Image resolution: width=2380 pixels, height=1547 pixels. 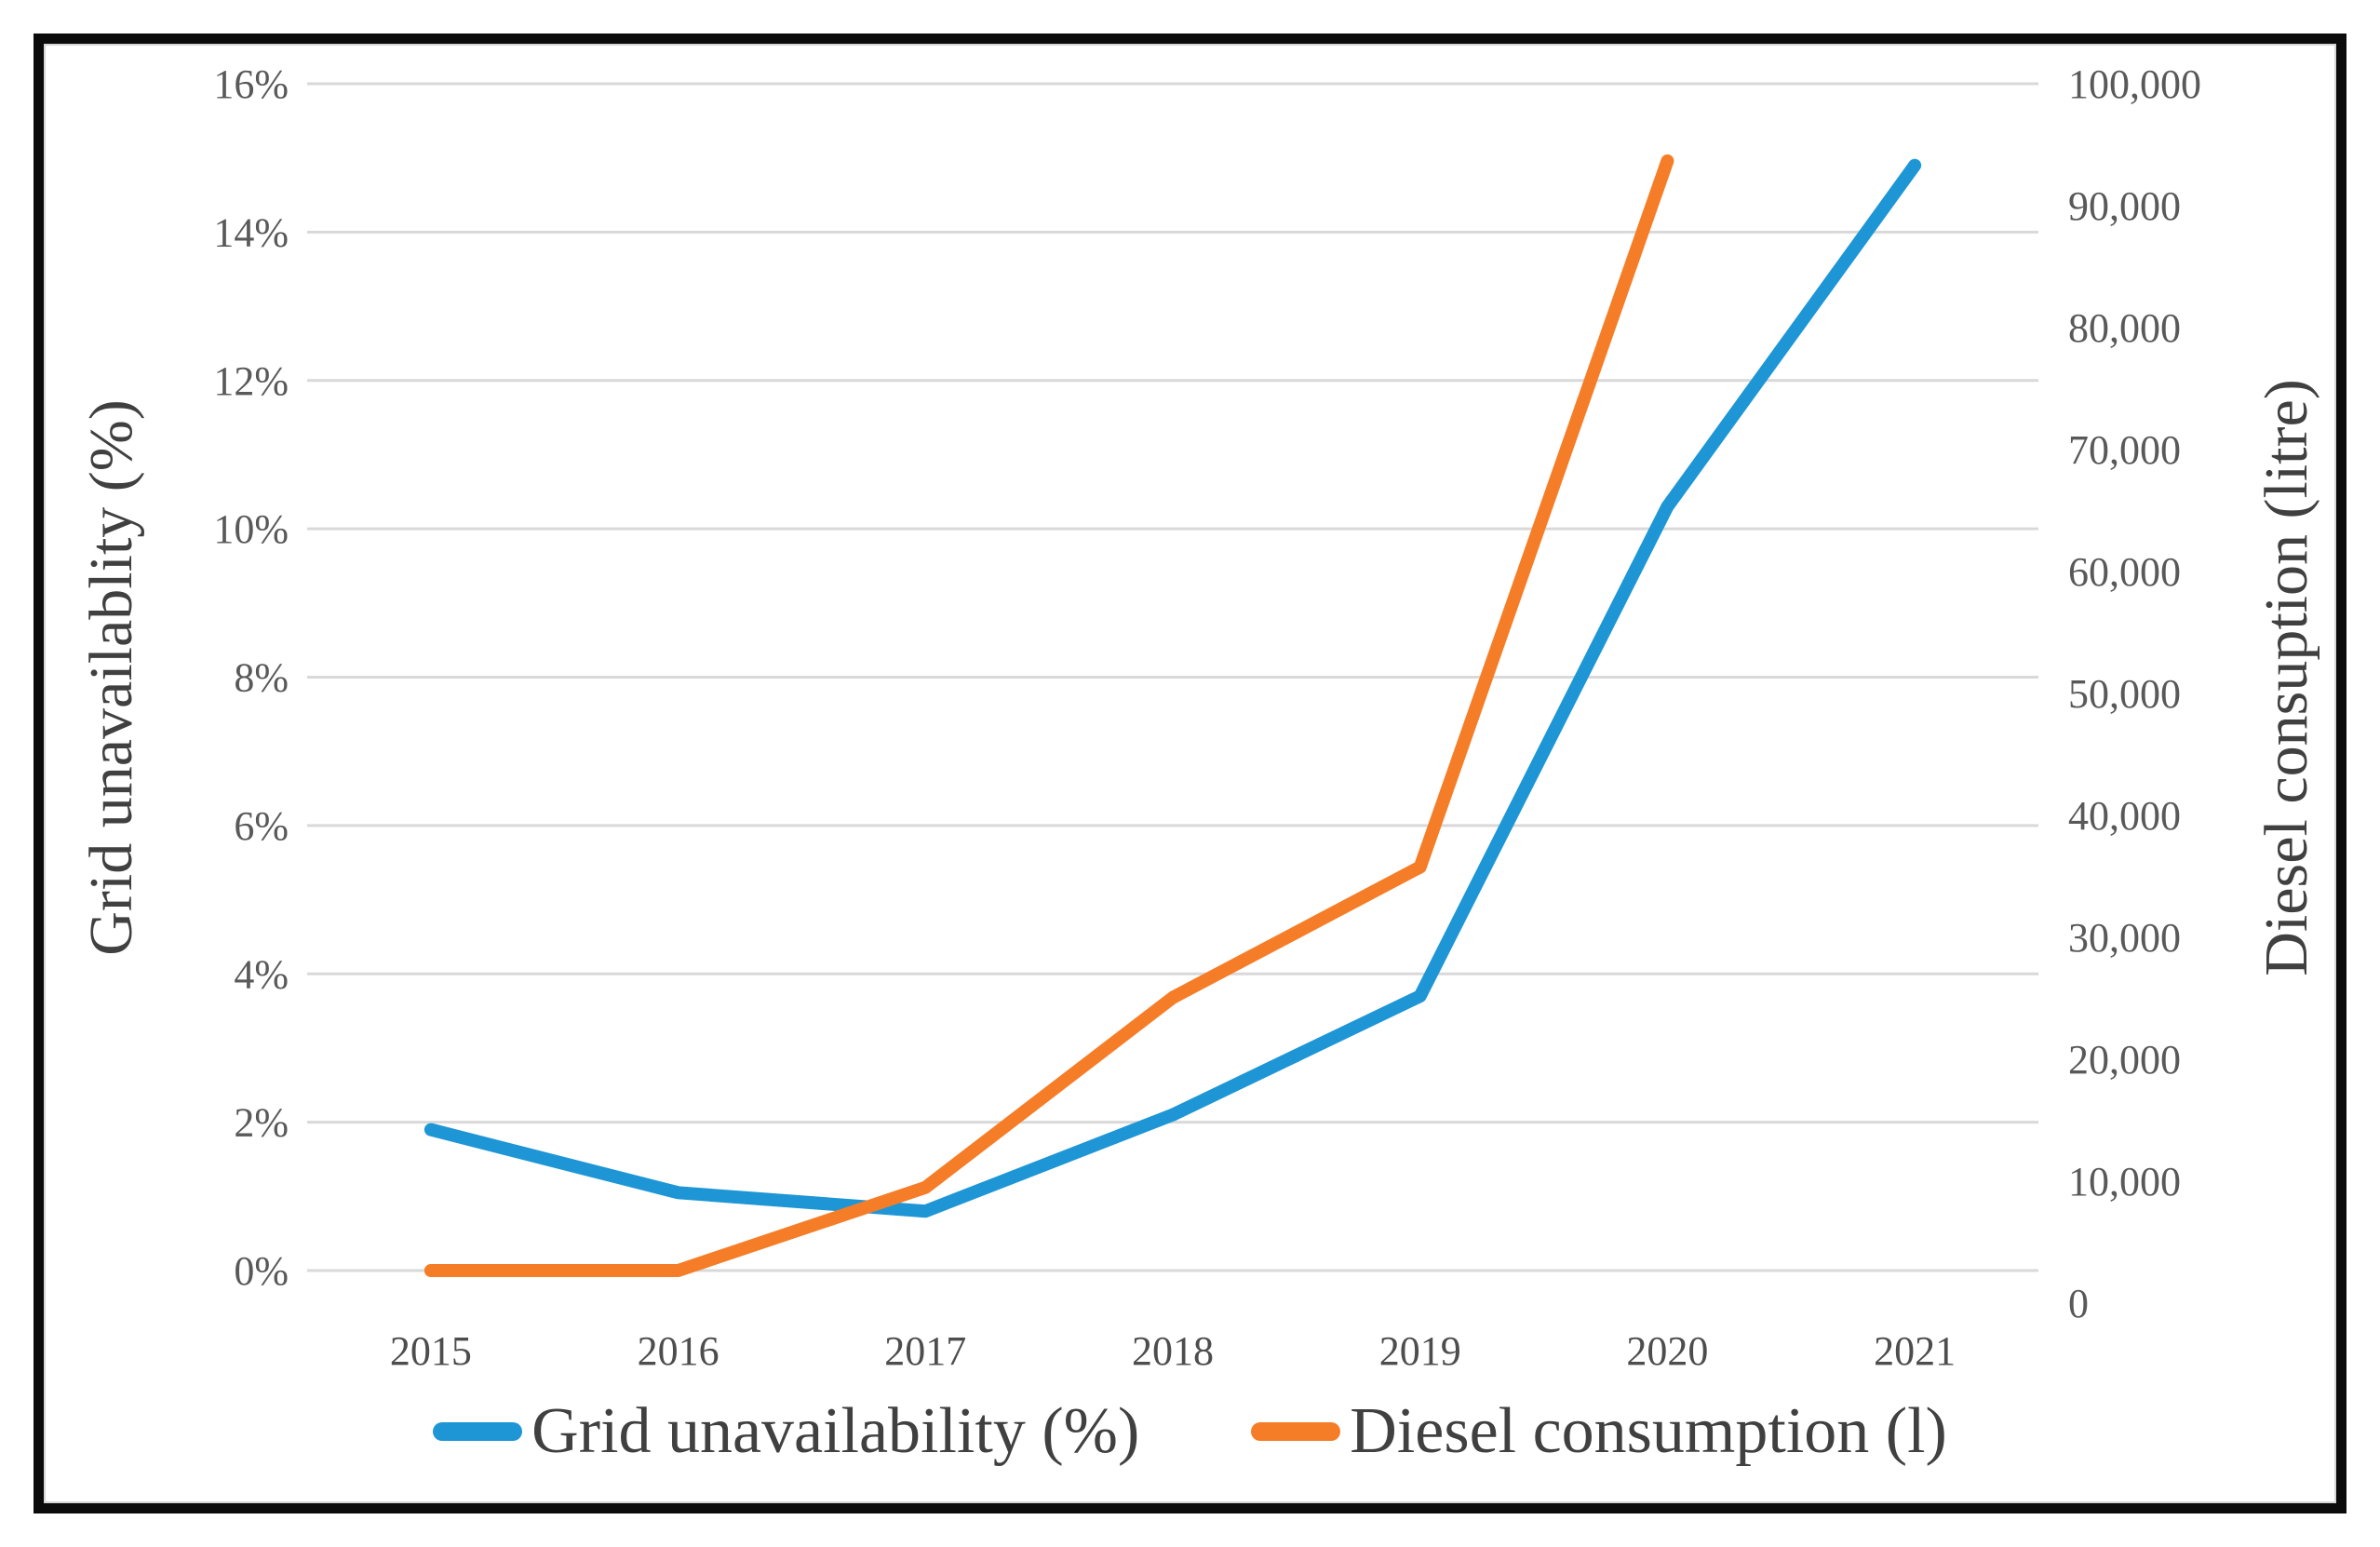 I want to click on svg-text: 4%, so click(x=261, y=974).